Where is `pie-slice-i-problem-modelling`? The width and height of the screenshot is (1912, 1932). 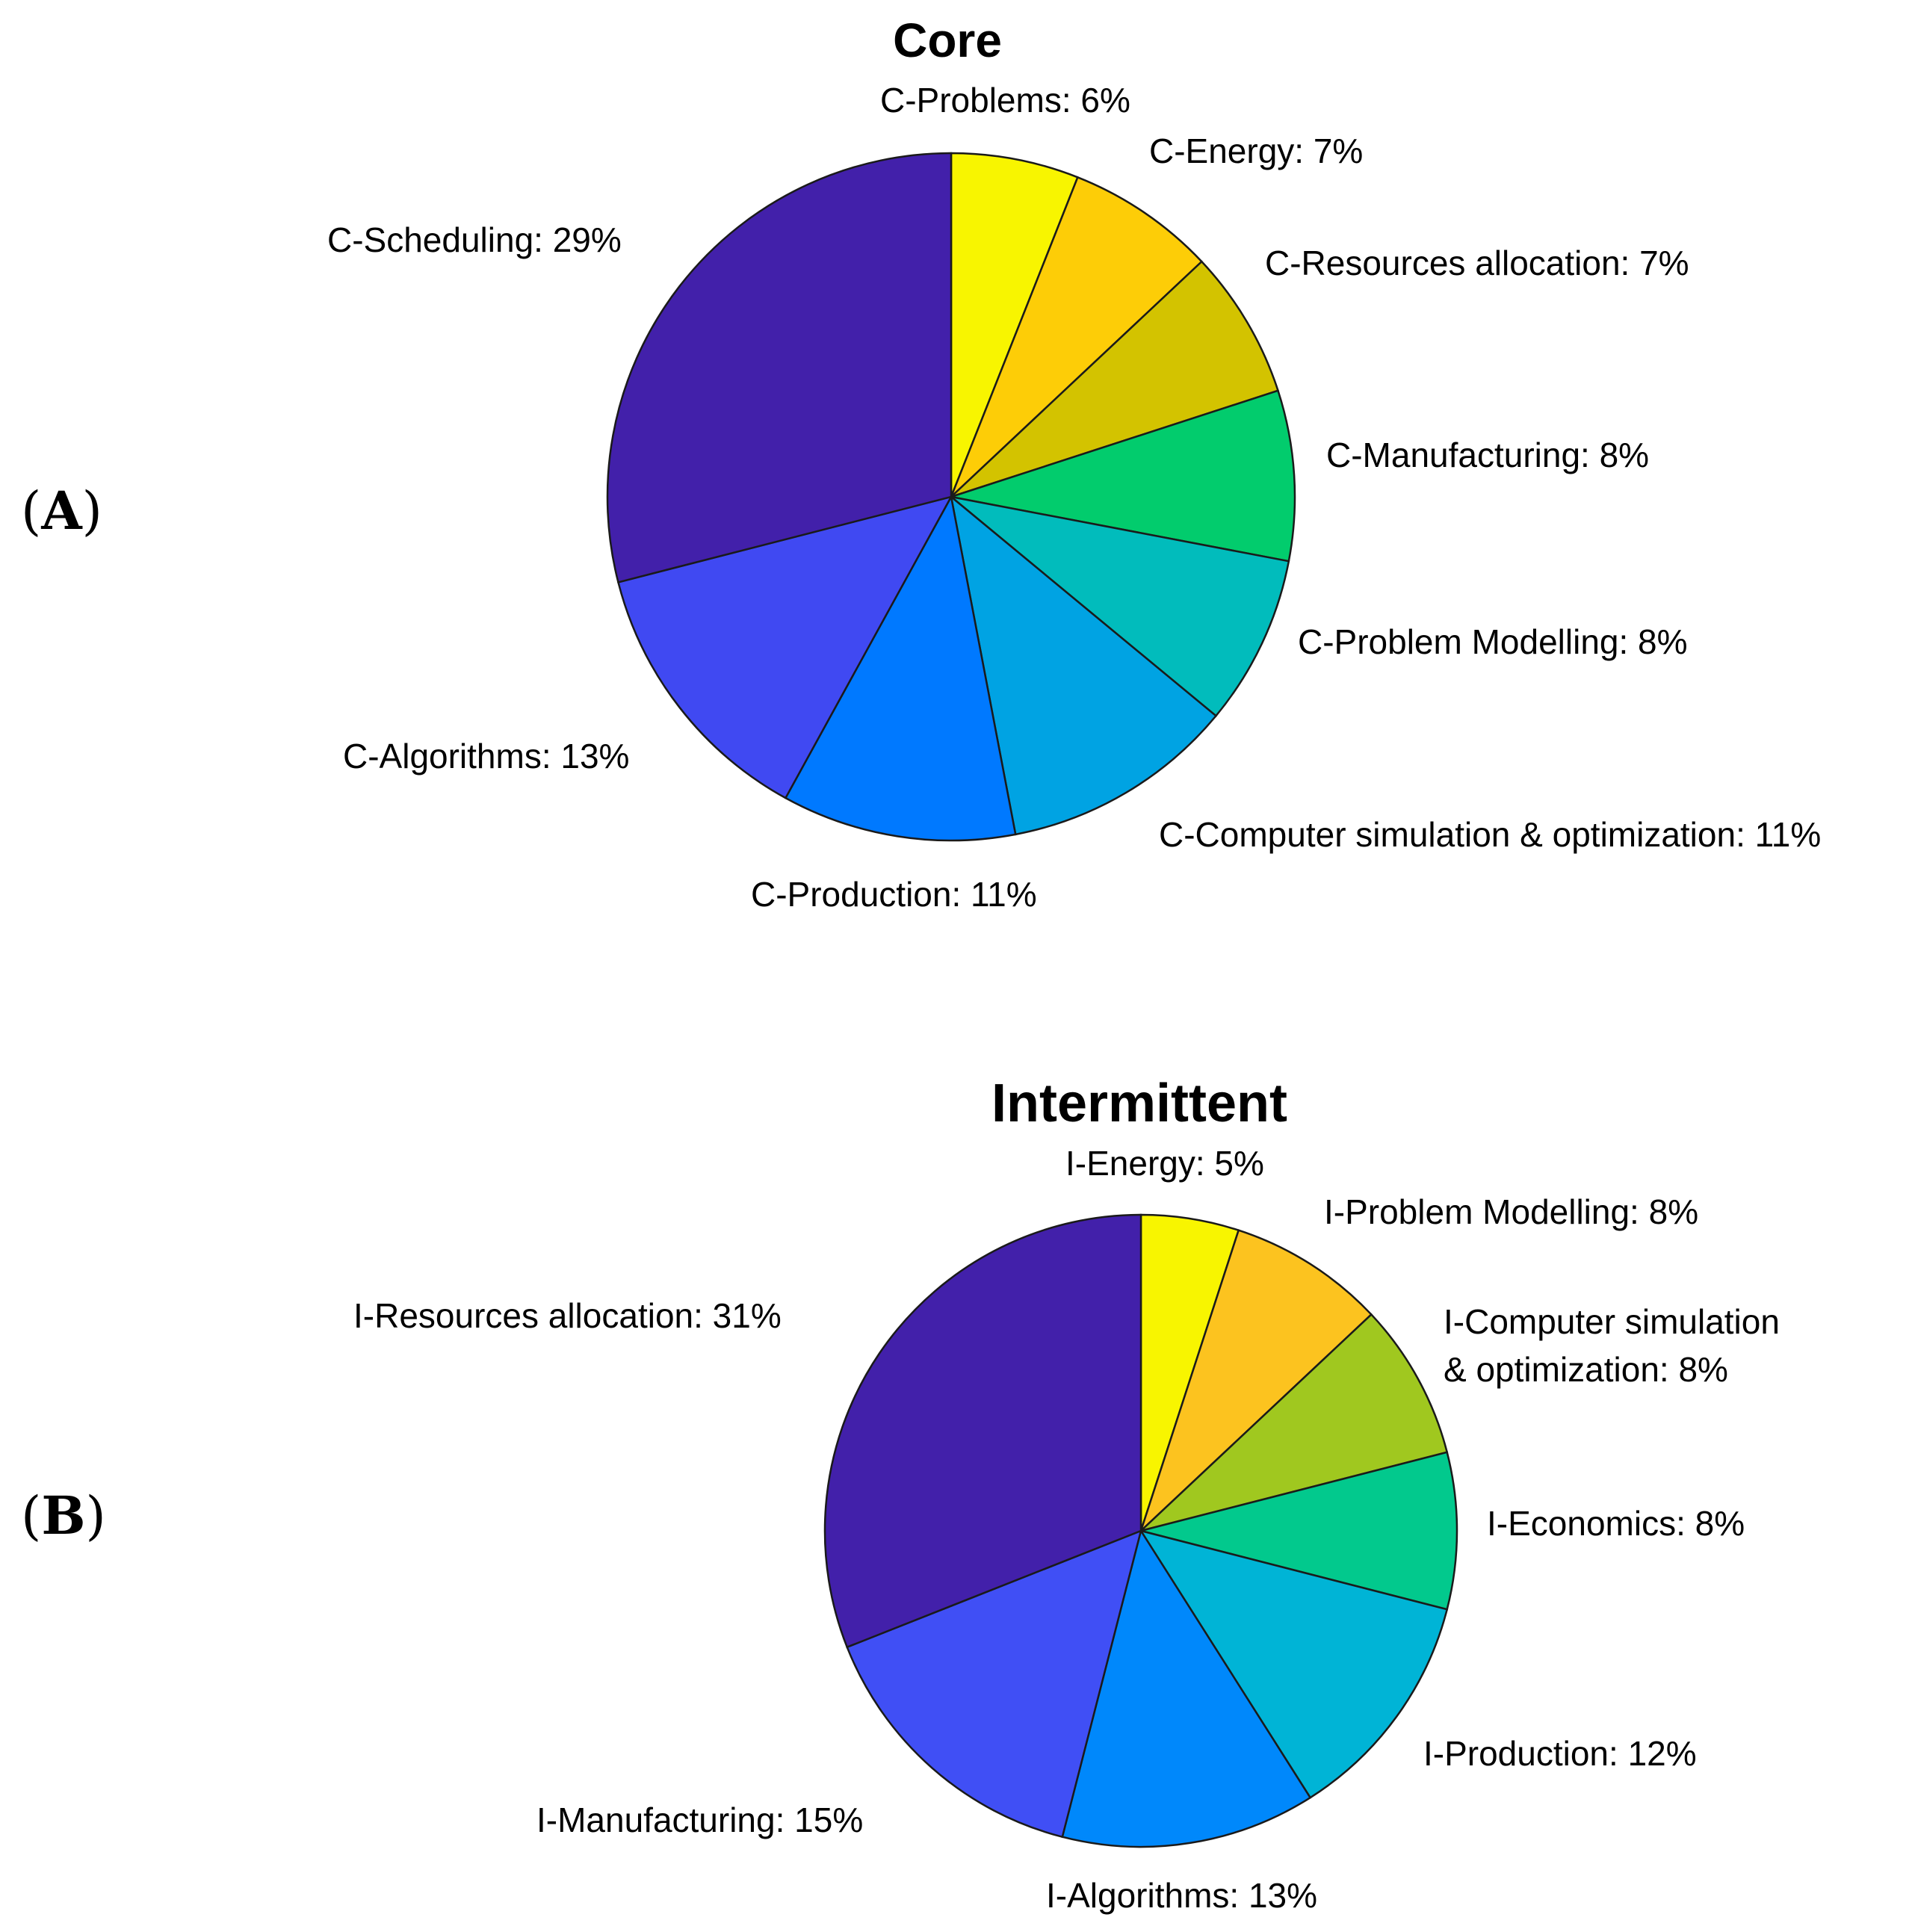
pie-slice-i-problem-modelling is located at coordinates (1256, 1380).